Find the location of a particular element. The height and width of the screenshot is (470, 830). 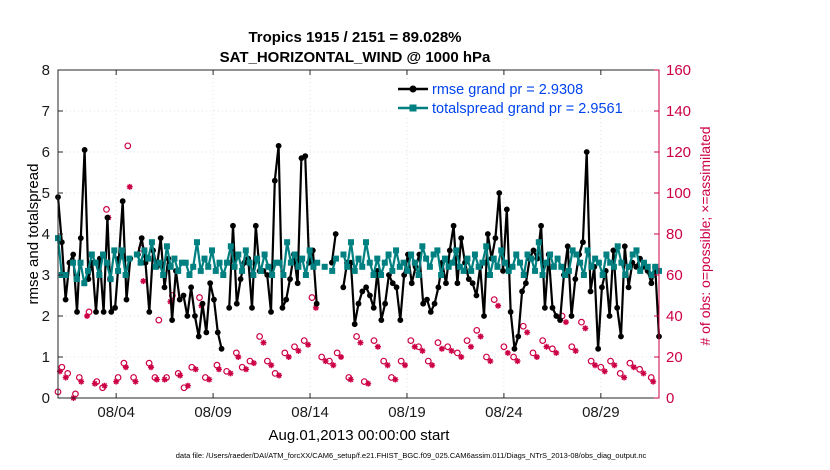

x-tick-label: 08/04 is located at coordinates (116, 412).